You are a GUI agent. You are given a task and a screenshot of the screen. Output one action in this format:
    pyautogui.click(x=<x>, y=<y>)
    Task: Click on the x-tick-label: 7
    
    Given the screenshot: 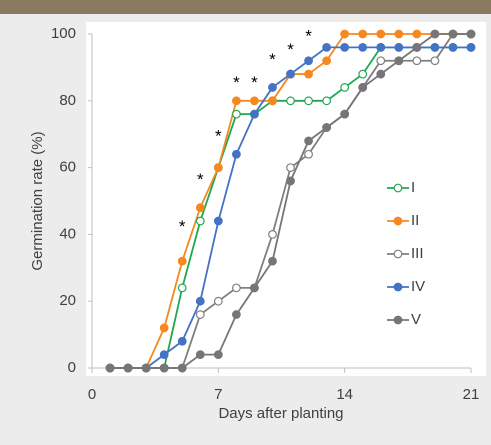 What is the action you would take?
    pyautogui.click(x=218, y=394)
    